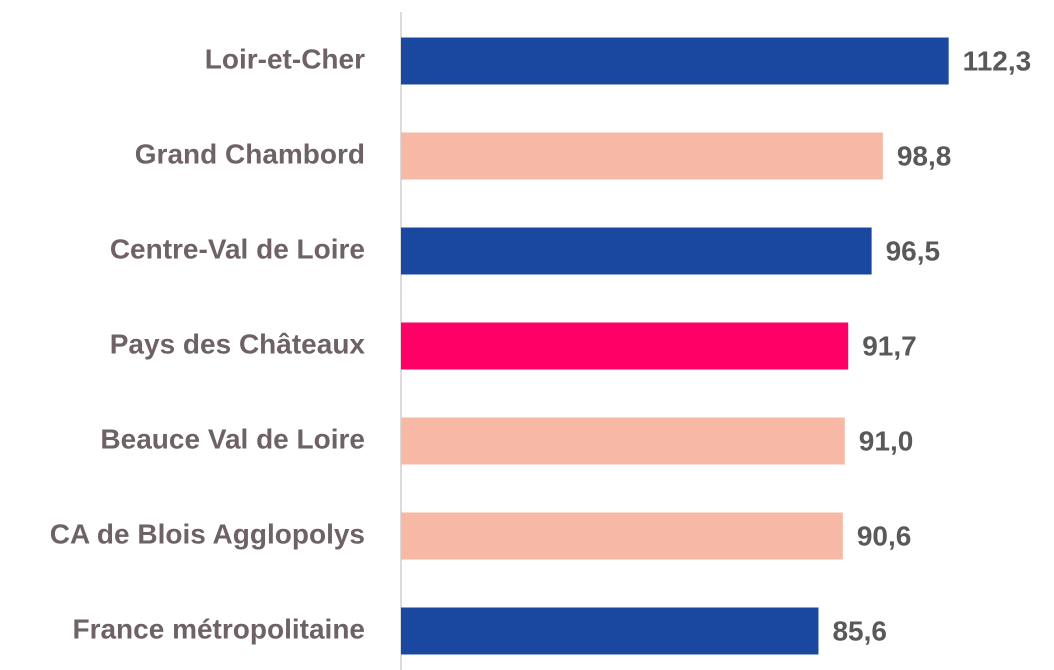  I want to click on category-label: Loir-et-Cher, so click(285, 58).